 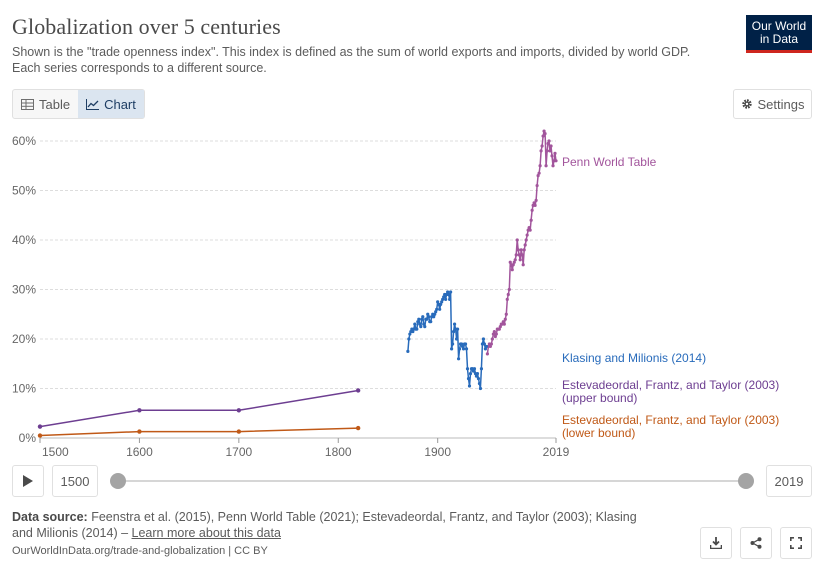 What do you see at coordinates (199, 432) in the screenshot?
I see `series-line-estevadeordal-frantz-and-taylor-2003-lower-bound` at bounding box center [199, 432].